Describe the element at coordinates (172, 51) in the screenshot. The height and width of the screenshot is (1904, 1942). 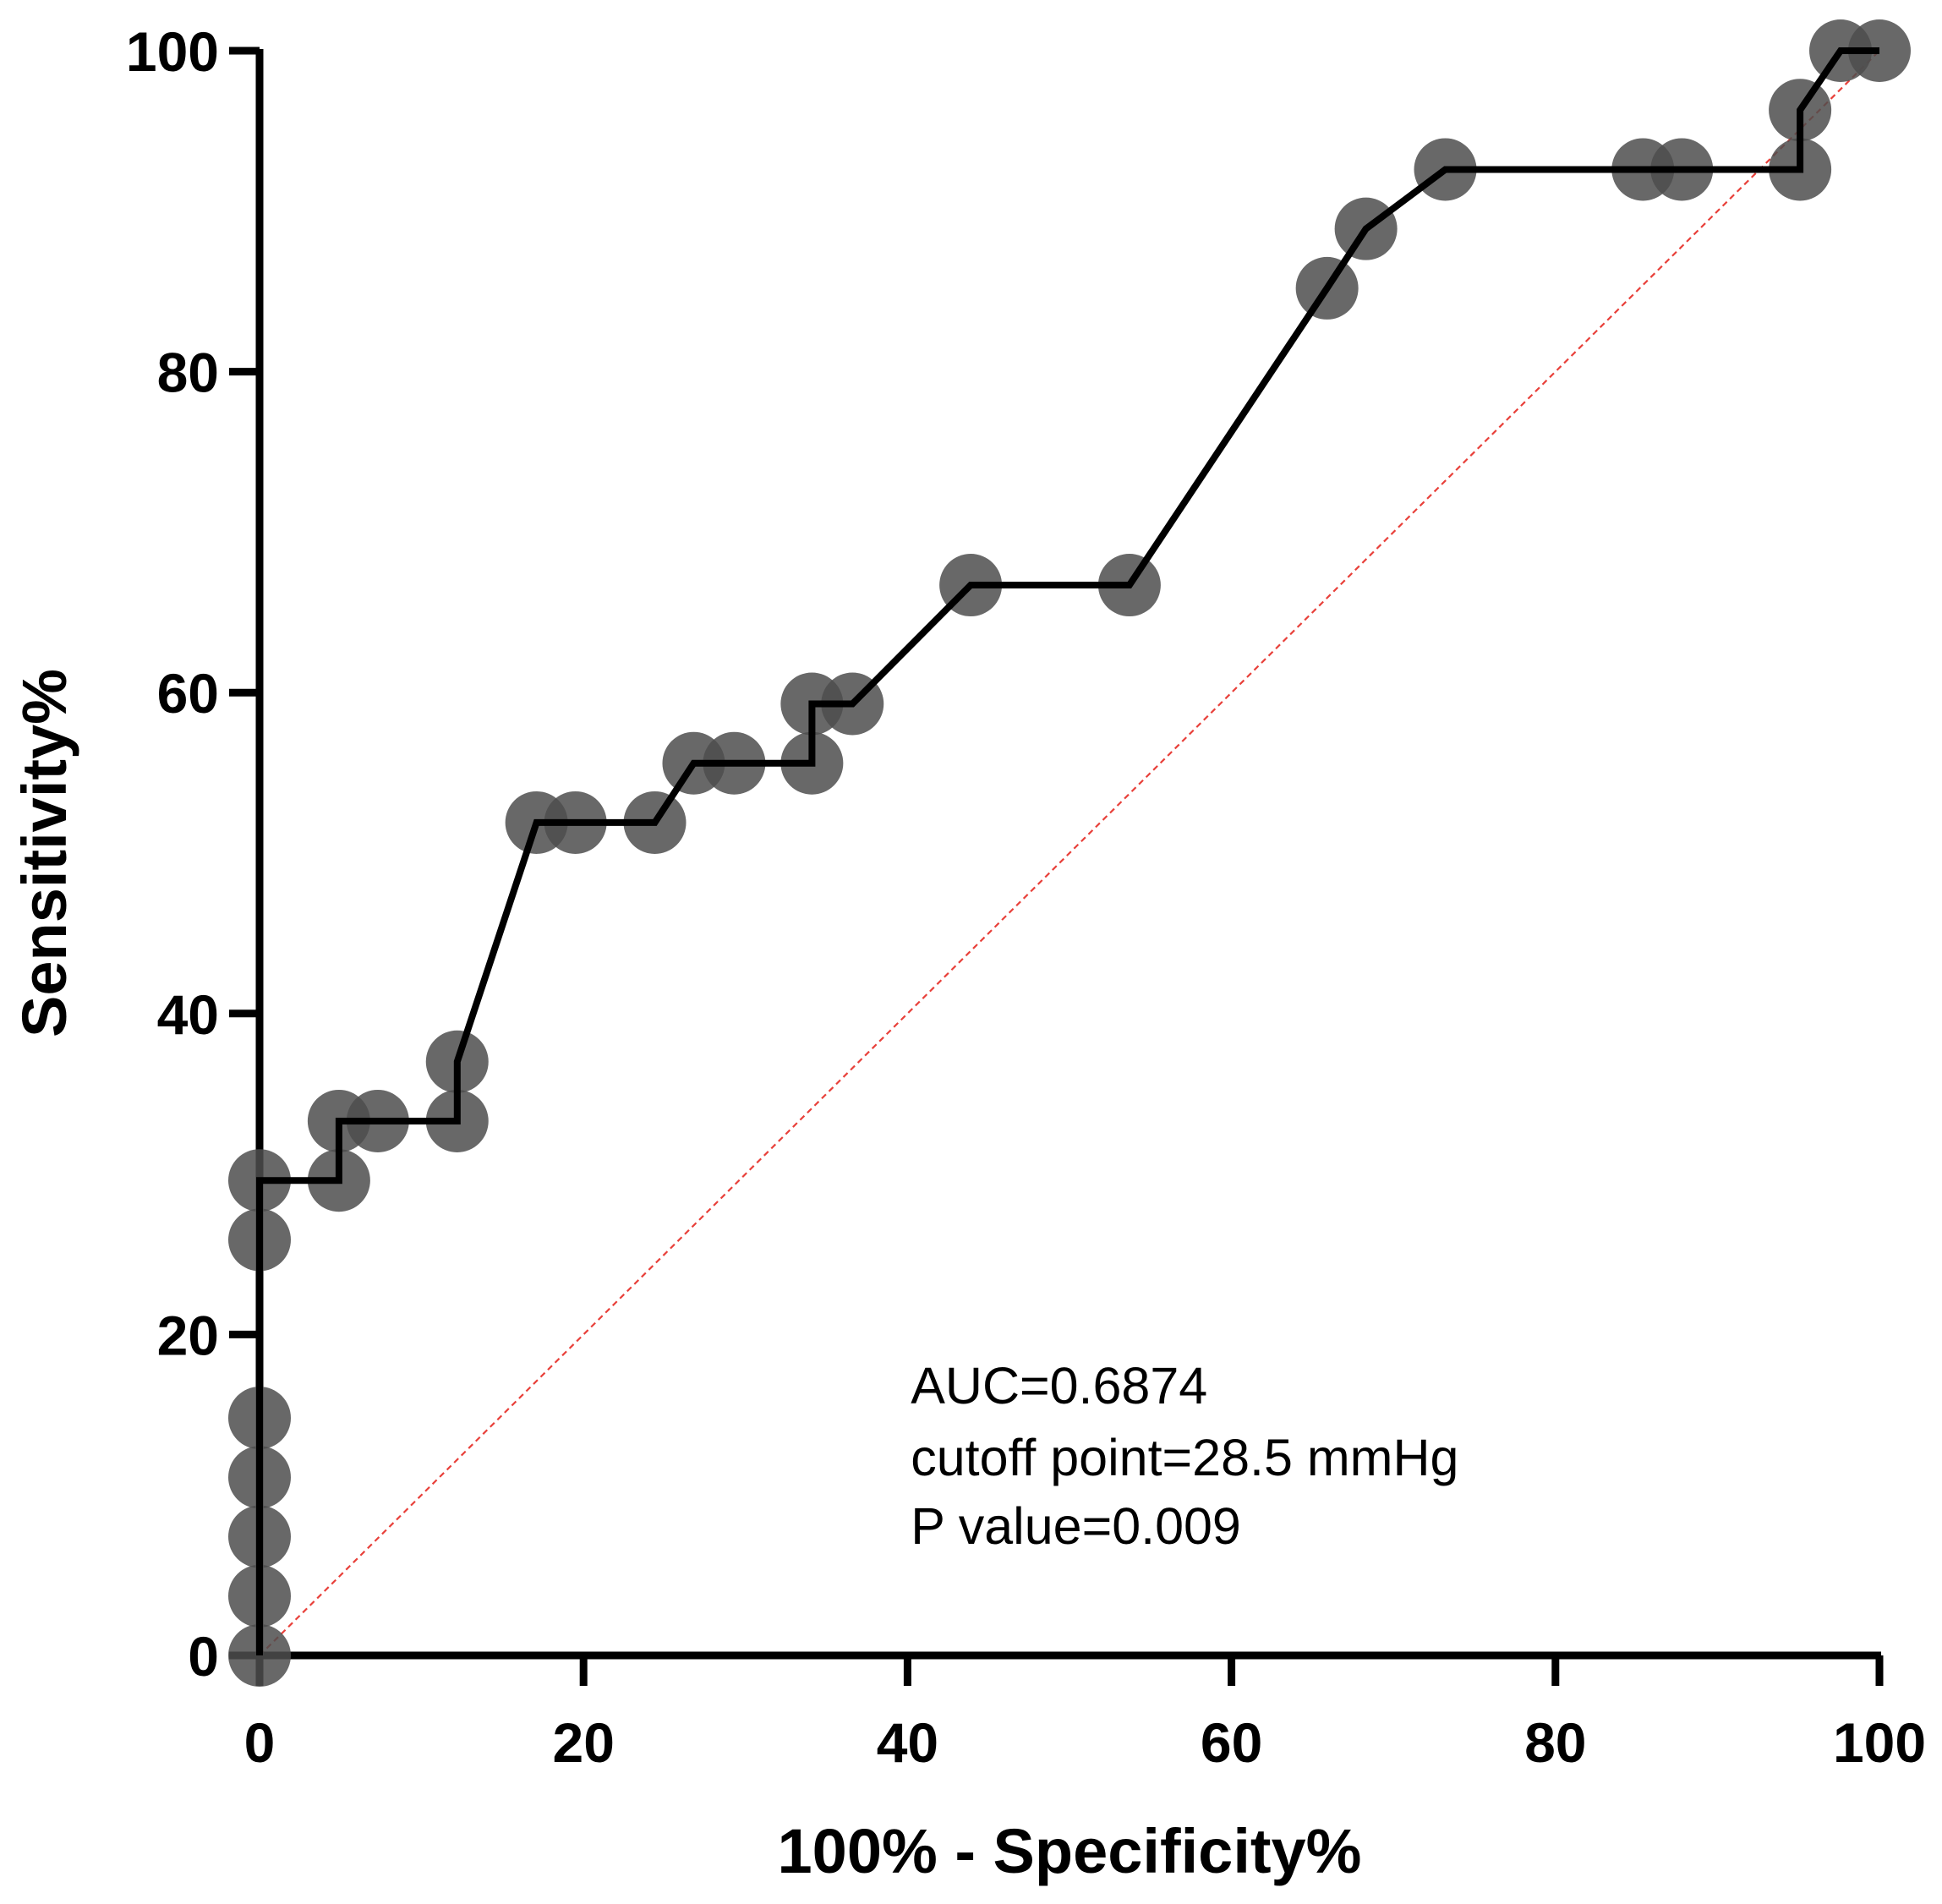
I see `y-tick-label: 100` at that location.